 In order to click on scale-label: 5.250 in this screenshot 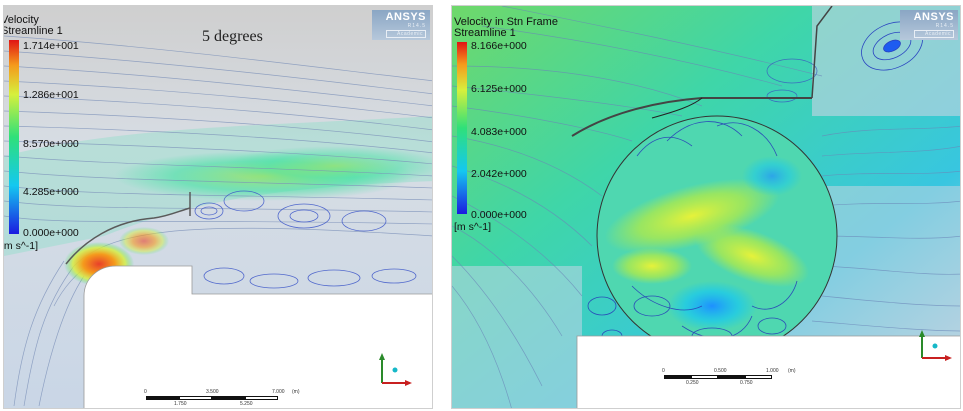, I will do `click(246, 404)`.